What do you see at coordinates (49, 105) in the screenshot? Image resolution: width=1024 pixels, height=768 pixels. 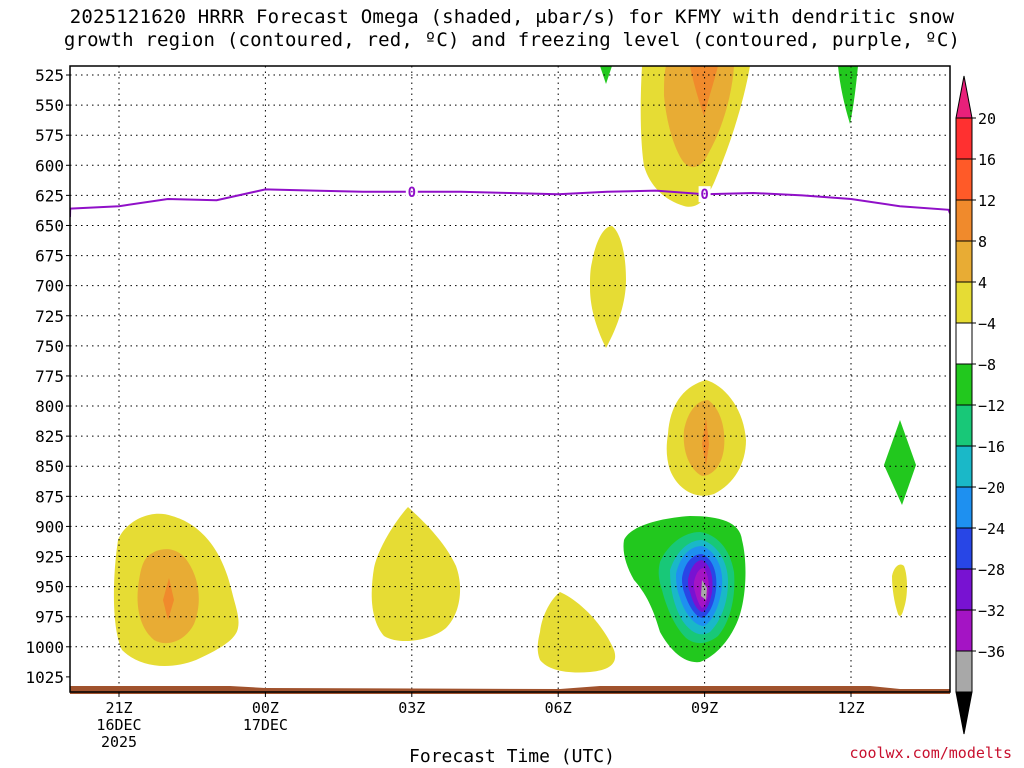 I see `y-tick-label-550: 550` at bounding box center [49, 105].